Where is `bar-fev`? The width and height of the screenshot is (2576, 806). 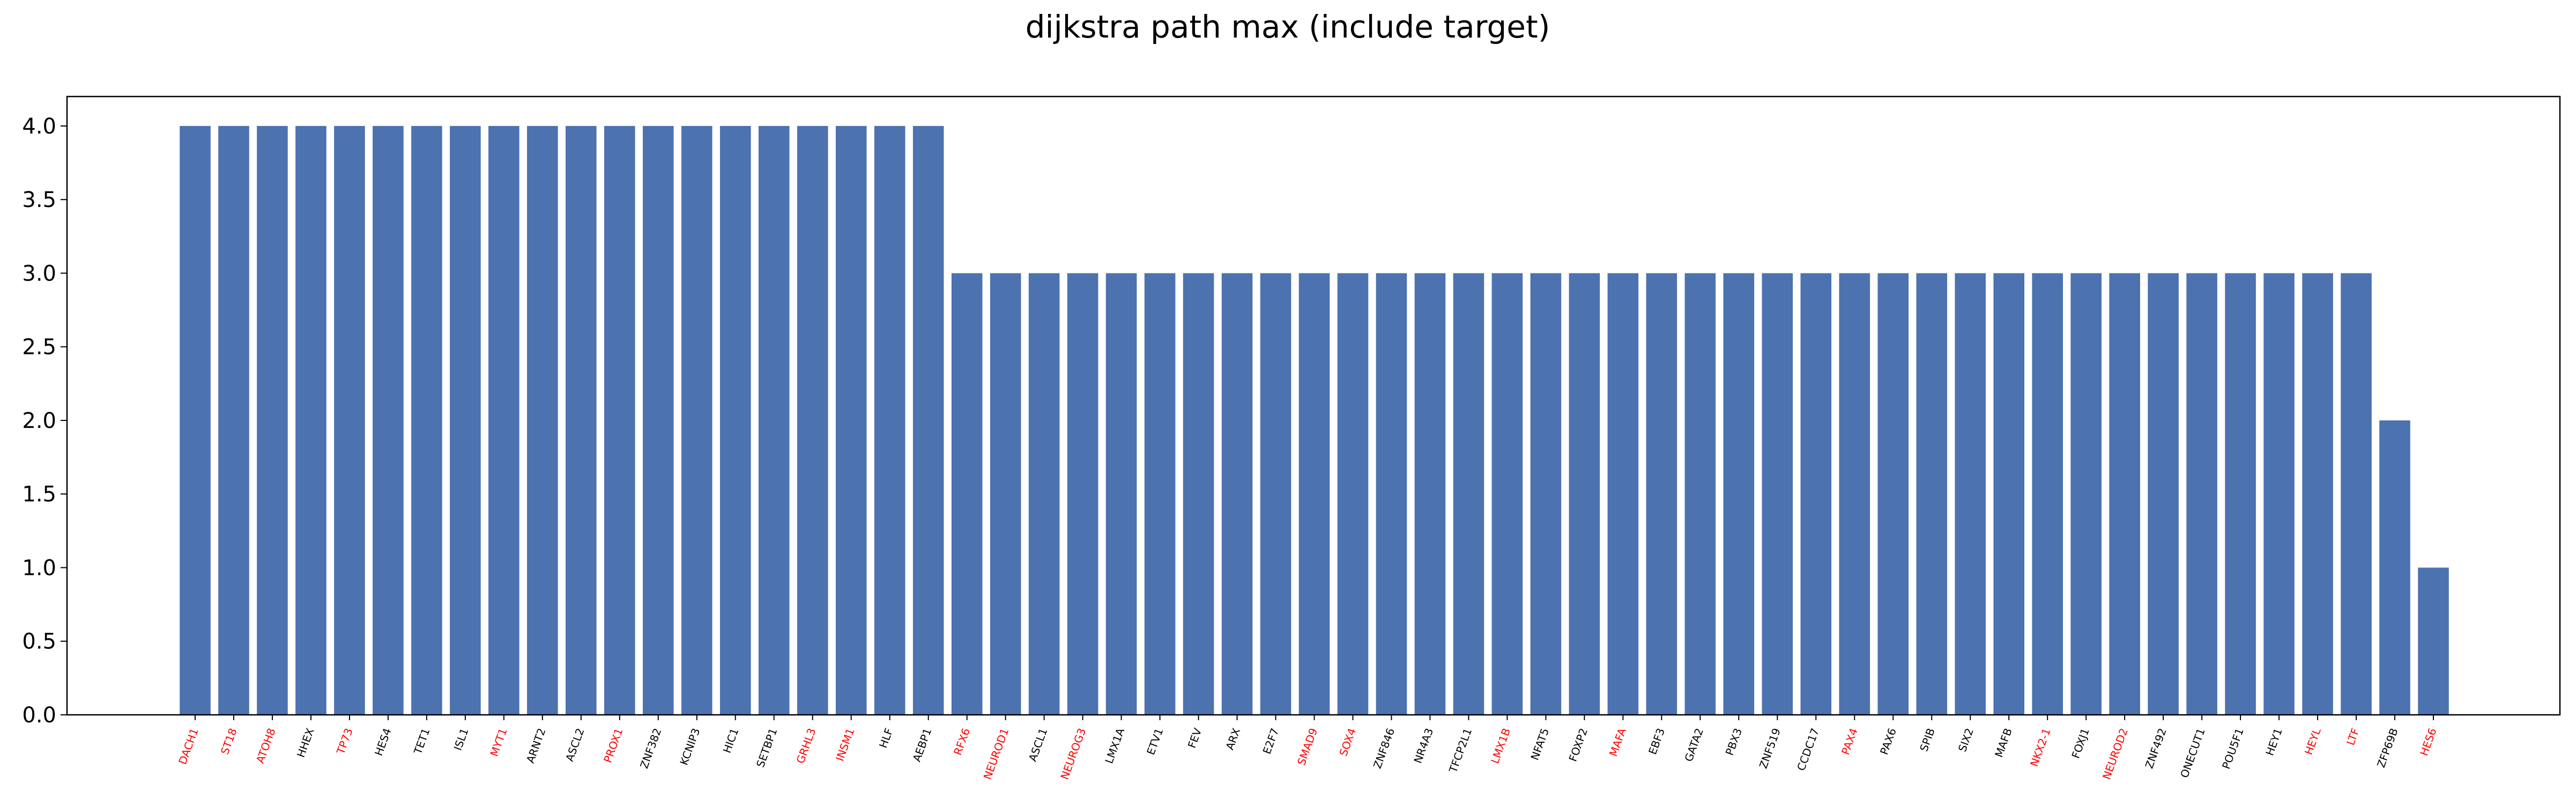 bar-fev is located at coordinates (1198, 494).